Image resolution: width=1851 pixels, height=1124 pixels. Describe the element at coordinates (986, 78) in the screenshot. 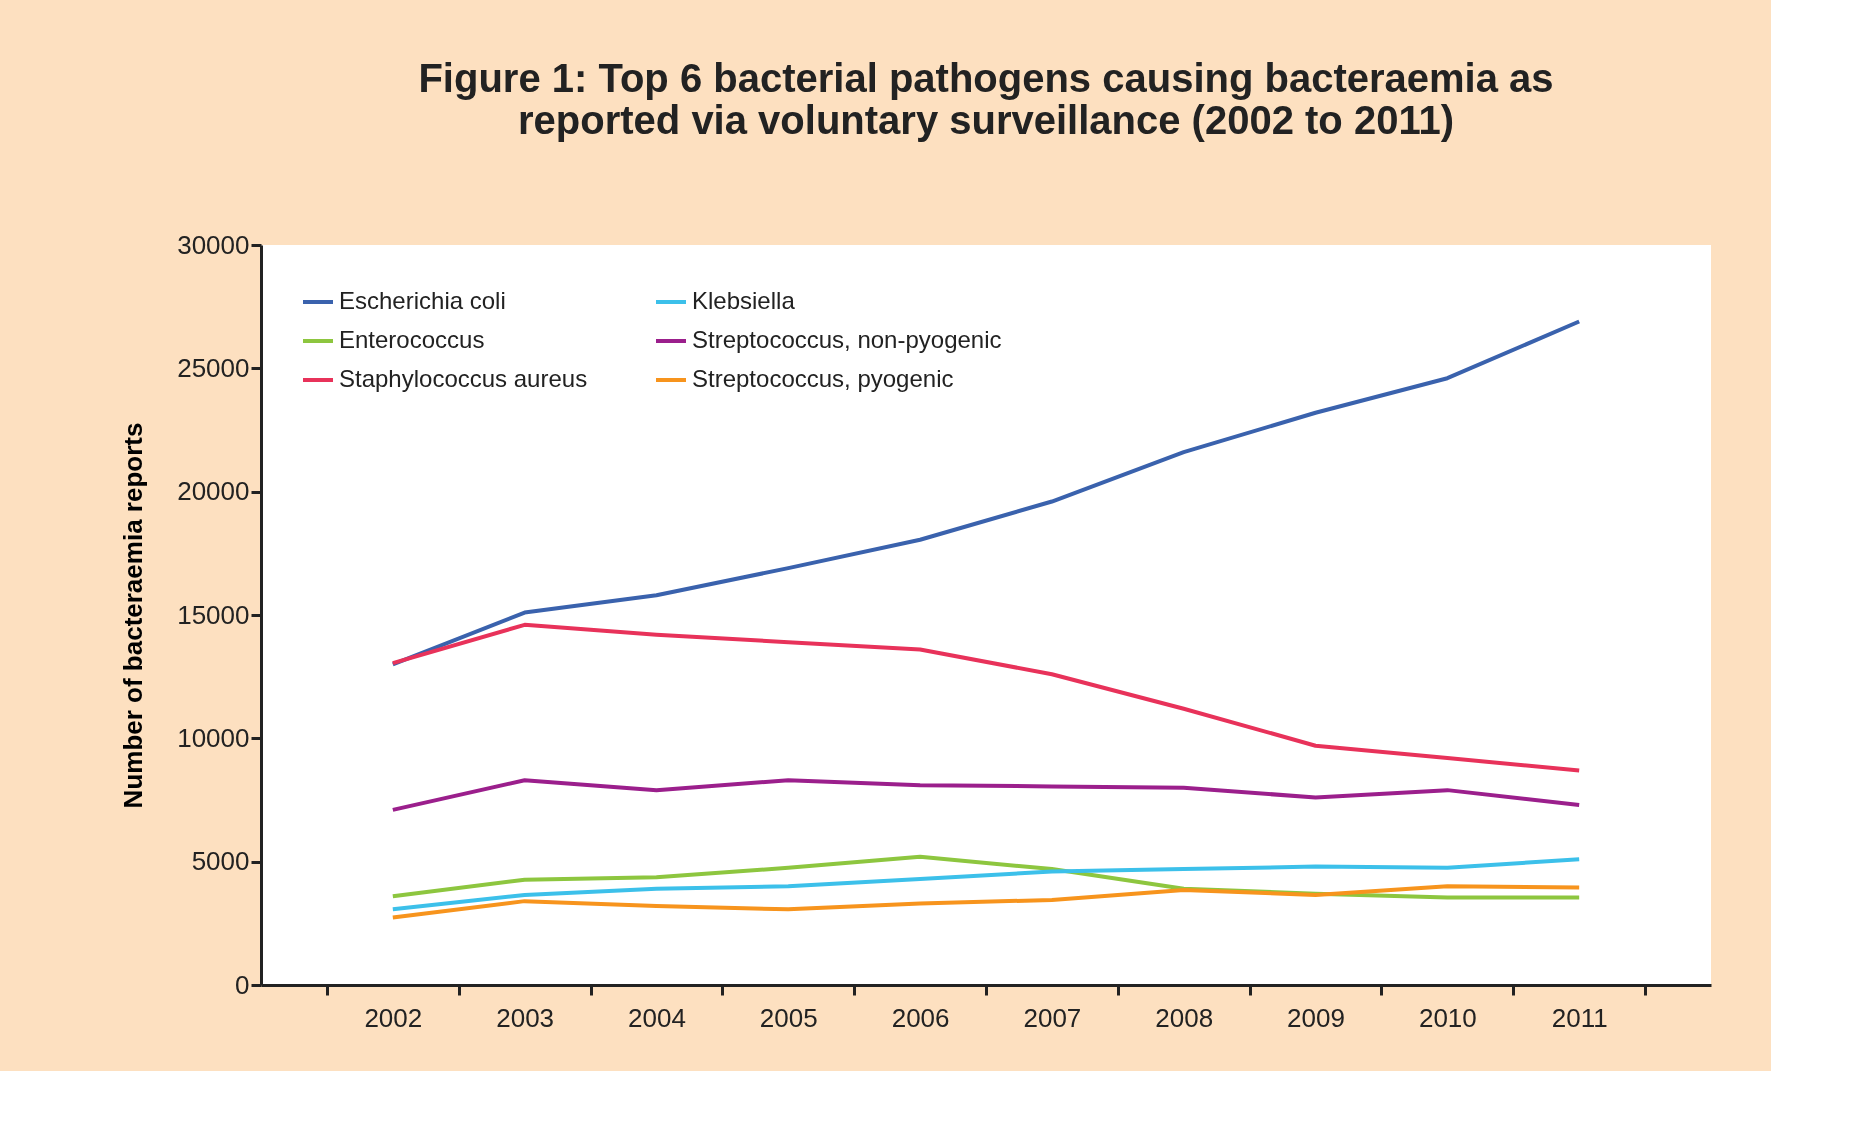

I see `text: Figure 1: Top 6 bacterial pathogens causing bacteraemia as` at that location.